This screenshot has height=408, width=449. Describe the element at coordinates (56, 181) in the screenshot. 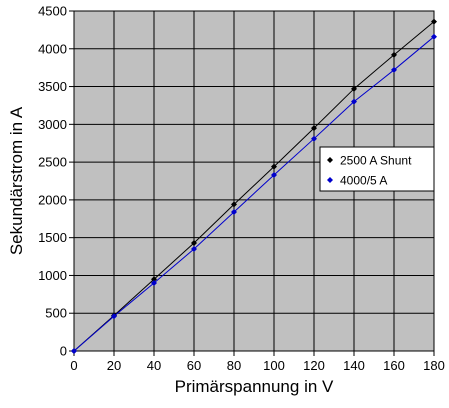

I see `y-axis: 0 500 1000 1500 2000 2500 3000 3500 4000 4500` at that location.